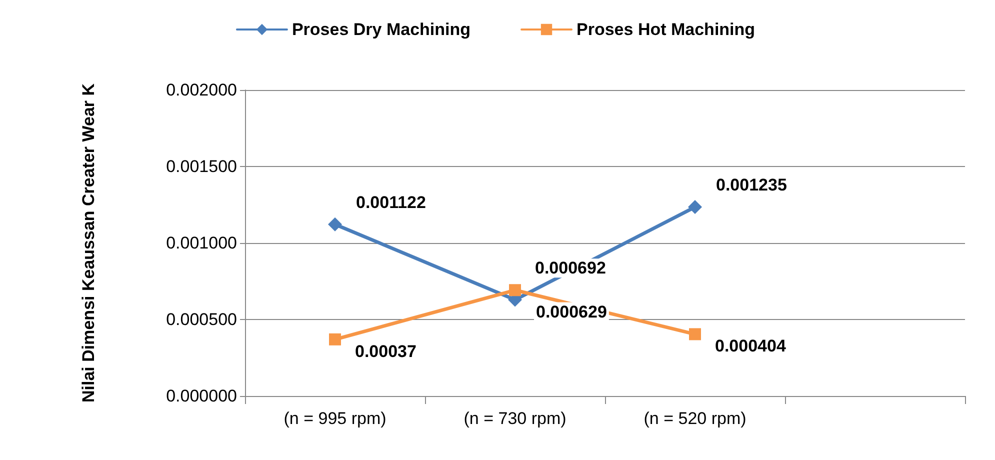  What do you see at coordinates (201, 396) in the screenshot?
I see `y-tick-label: 0.000000` at bounding box center [201, 396].